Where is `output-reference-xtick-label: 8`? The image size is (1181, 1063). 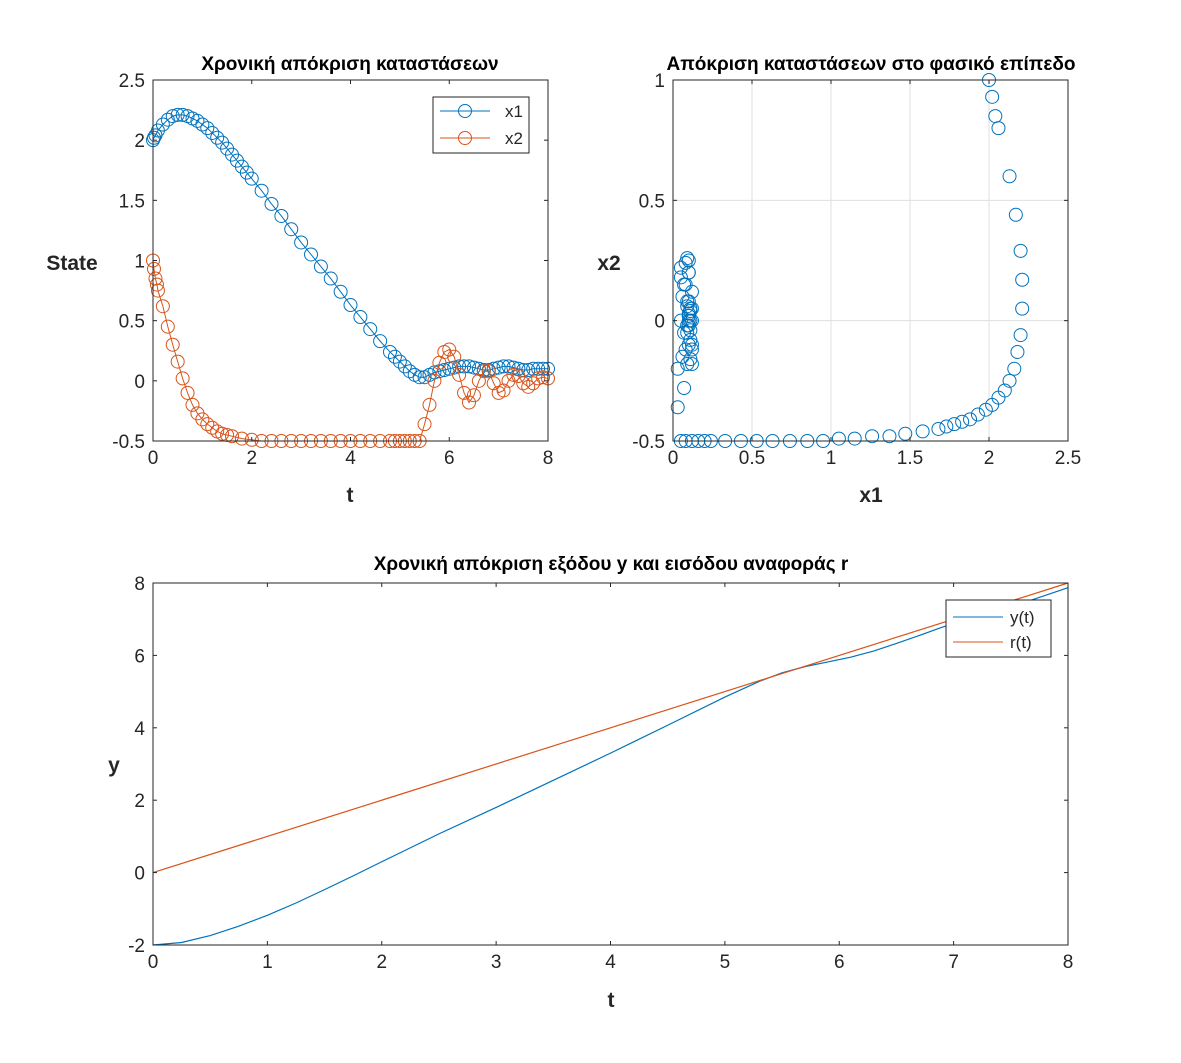 output-reference-xtick-label: 8 is located at coordinates (1068, 962).